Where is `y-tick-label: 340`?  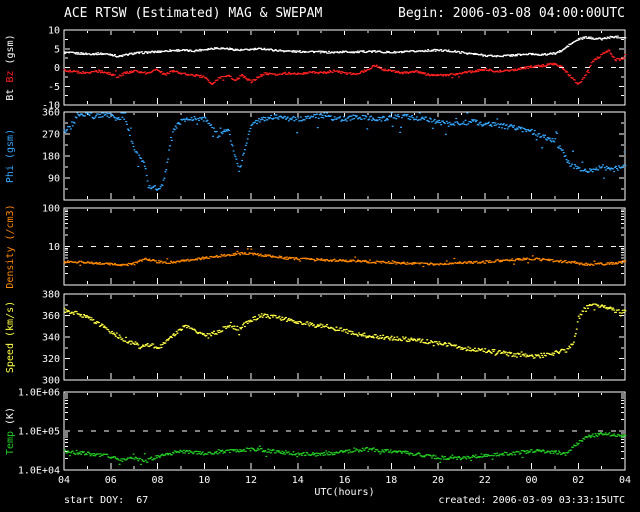
y-tick-label: 340 is located at coordinates (51, 338).